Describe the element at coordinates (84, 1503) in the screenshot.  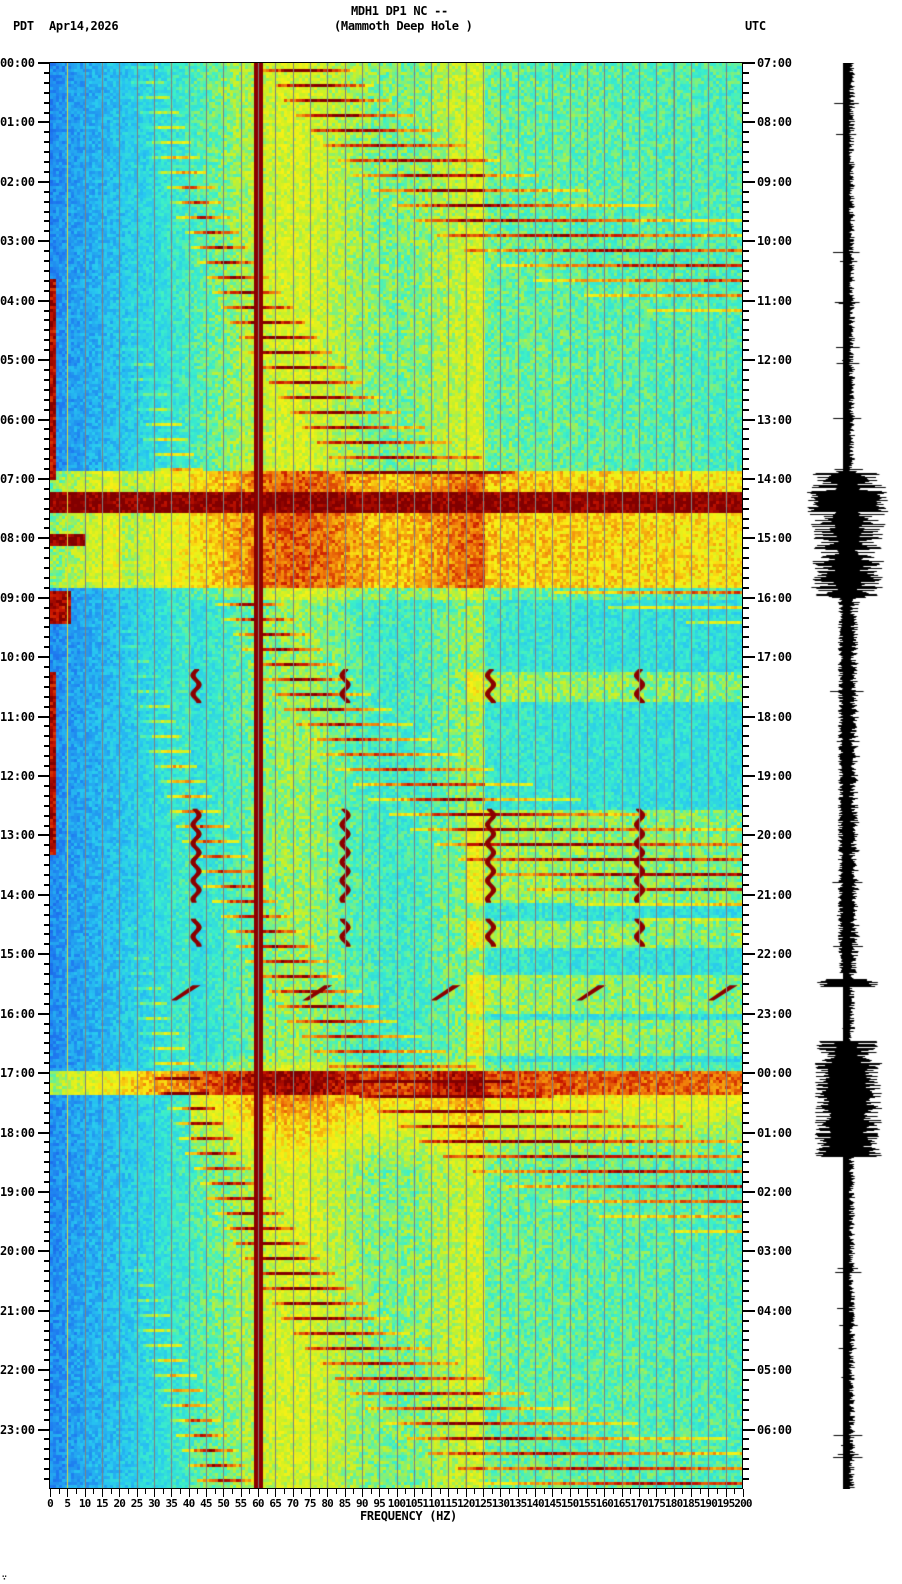
I see `freq-tick-label: 10` at that location.